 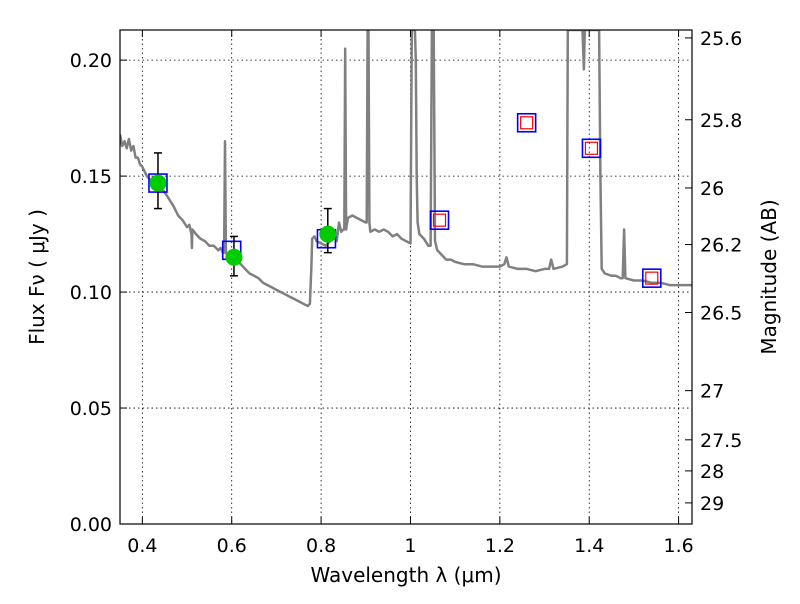 I want to click on y2-axis-label: Magnitude (AB), so click(x=769, y=276).